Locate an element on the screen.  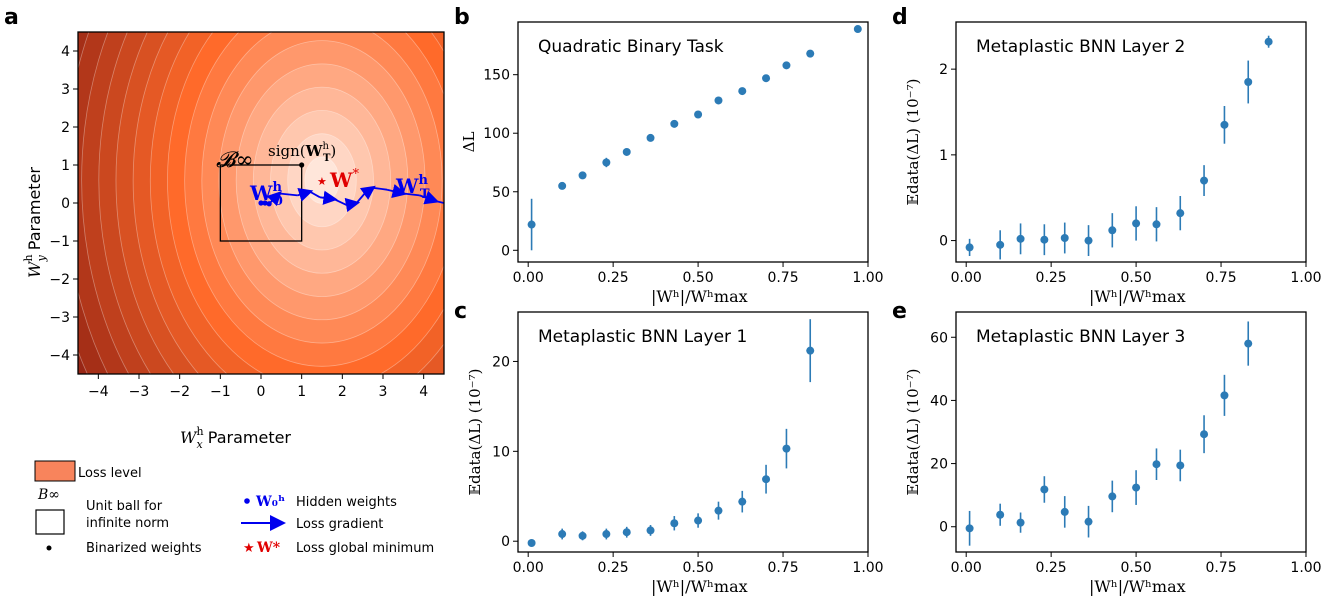
panel-letter-a: a is located at coordinates (11, 17).